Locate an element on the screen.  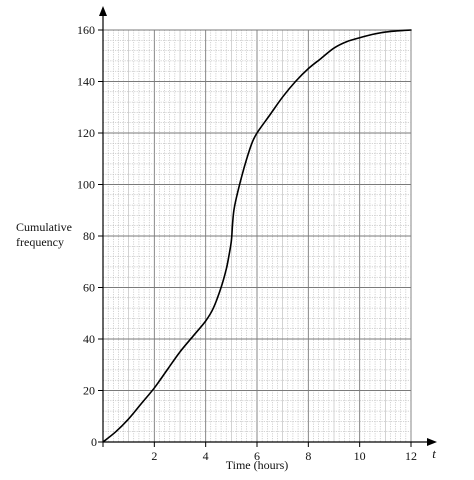
y-tick-label: 120 is located at coordinates (86, 133).